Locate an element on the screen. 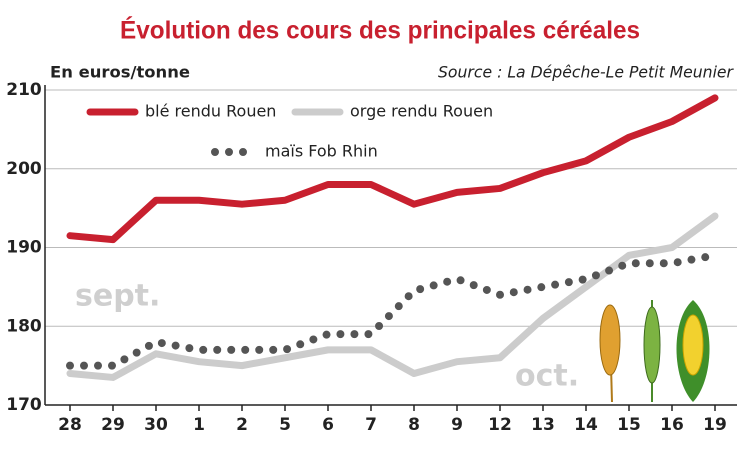 This screenshot has height=463, width=747. x-tick-label: 5 is located at coordinates (285, 425).